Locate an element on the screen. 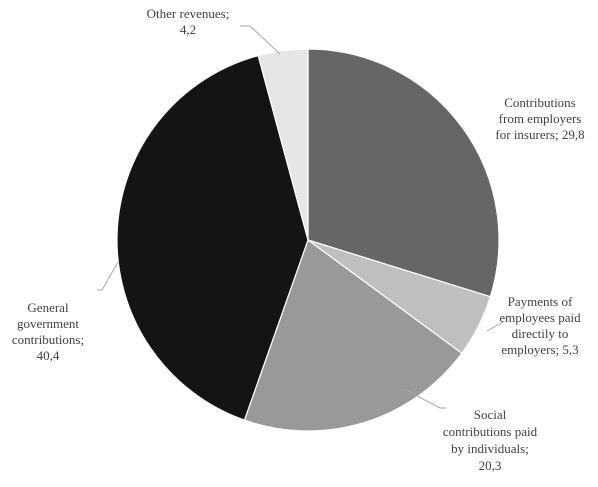  slice-label-line: Social is located at coordinates (490, 414).